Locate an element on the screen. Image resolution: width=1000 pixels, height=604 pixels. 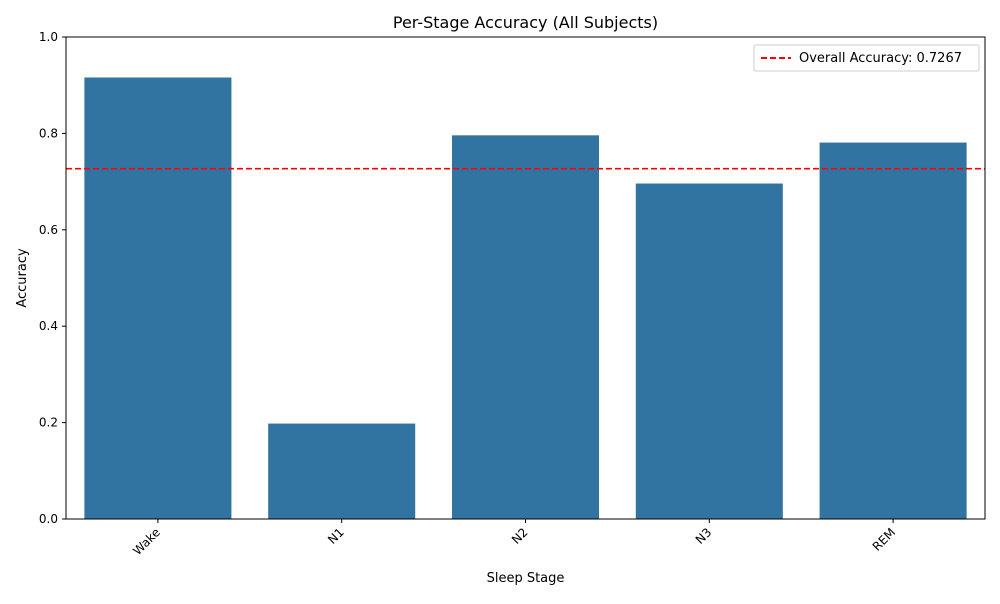
y-tick-label: 1.0 is located at coordinates (48, 37).